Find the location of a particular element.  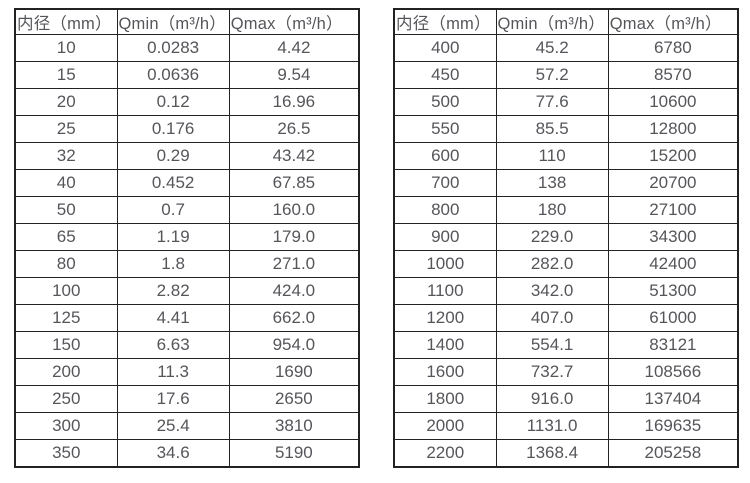

diameter-cell: 125 is located at coordinates (66, 318).